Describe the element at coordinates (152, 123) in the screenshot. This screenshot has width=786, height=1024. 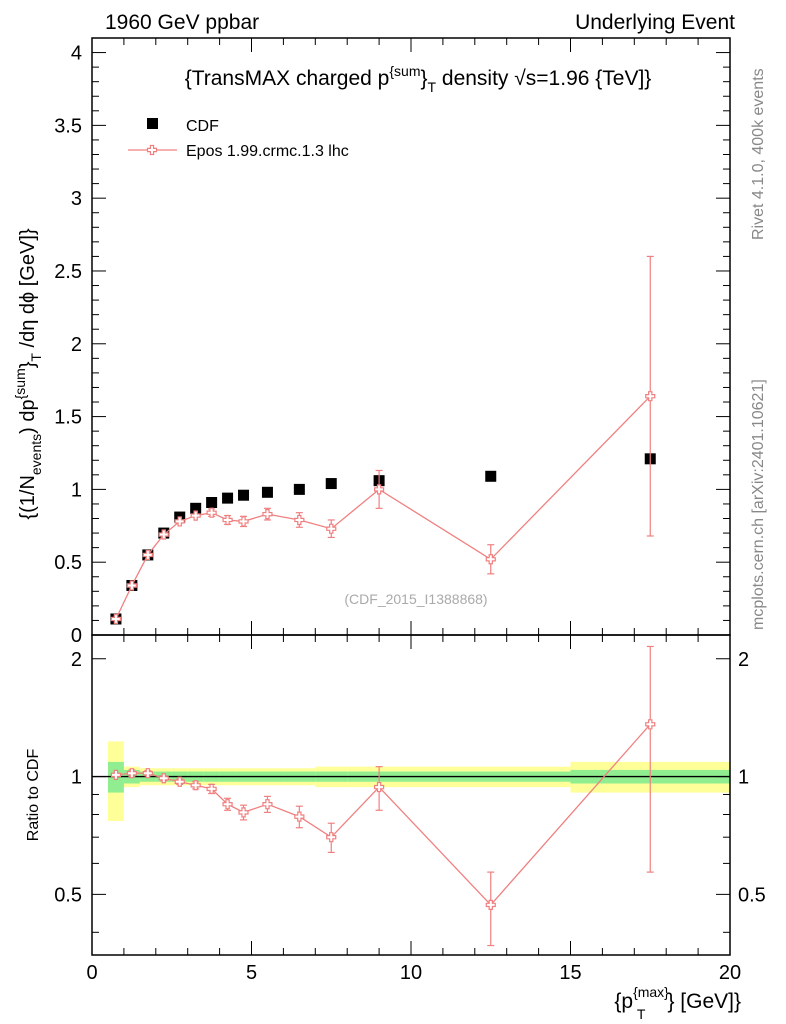
I see `legend-marker-cdf` at that location.